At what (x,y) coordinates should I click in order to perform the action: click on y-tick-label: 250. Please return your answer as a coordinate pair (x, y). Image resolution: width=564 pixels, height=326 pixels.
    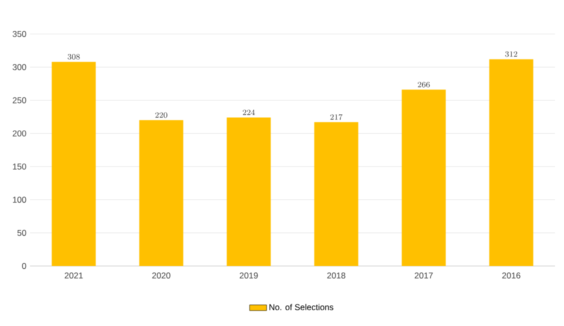
    Looking at the image, I should click on (19, 100).